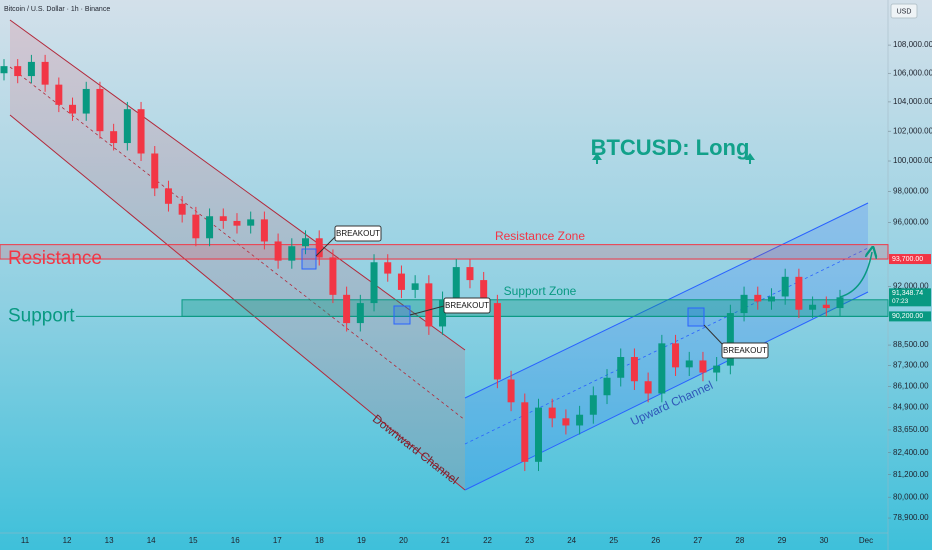  Describe the element at coordinates (319, 540) in the screenshot. I see `x-tick-label: 18` at that location.